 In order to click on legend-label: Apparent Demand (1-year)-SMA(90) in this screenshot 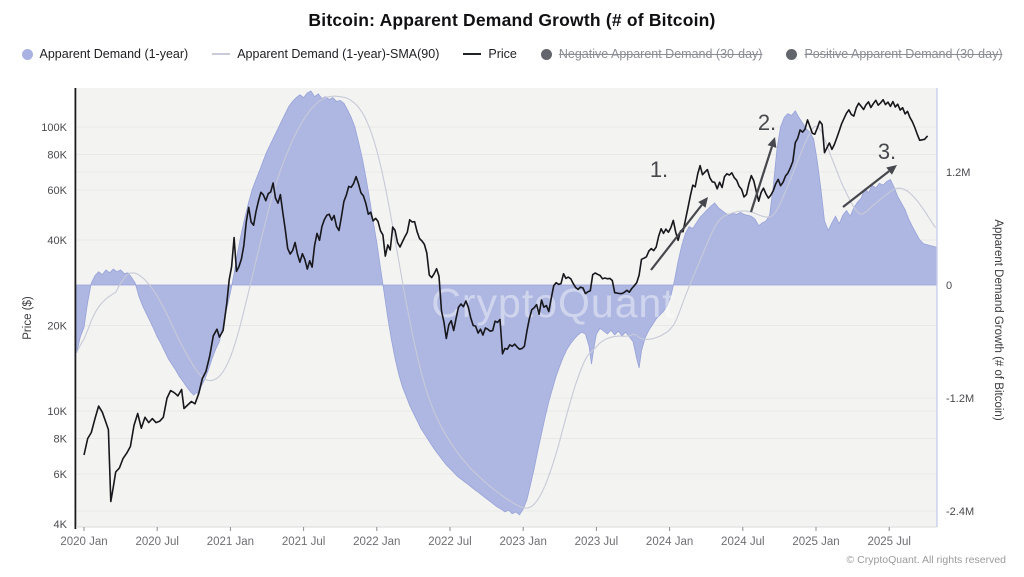, I will do `click(338, 54)`.